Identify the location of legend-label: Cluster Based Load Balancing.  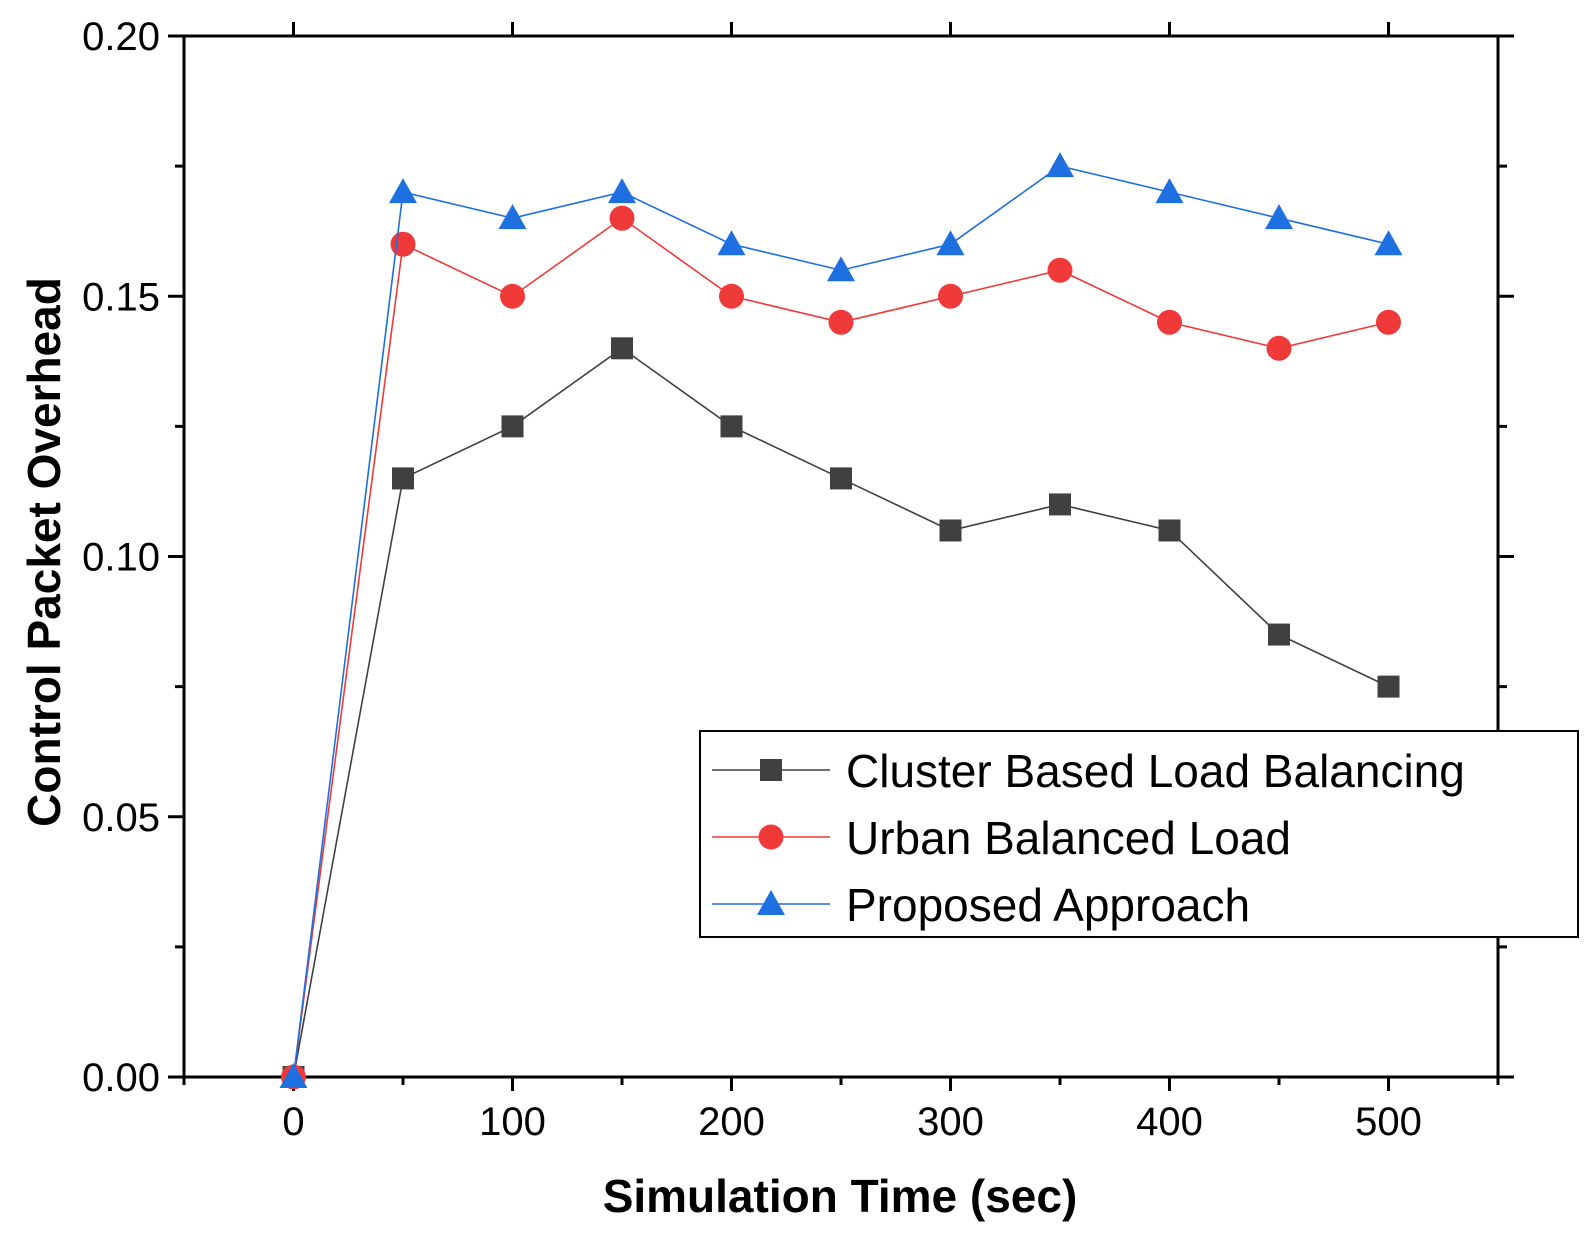
(1155, 771).